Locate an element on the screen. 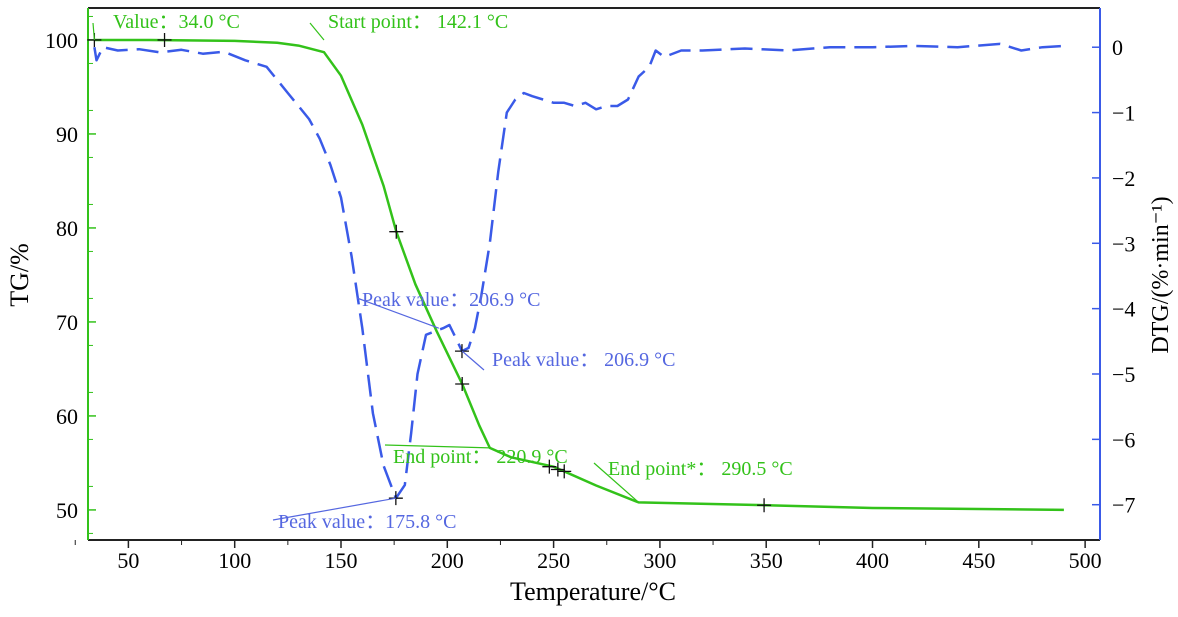  y2-tick-label: −6 is located at coordinates (1123, 439).